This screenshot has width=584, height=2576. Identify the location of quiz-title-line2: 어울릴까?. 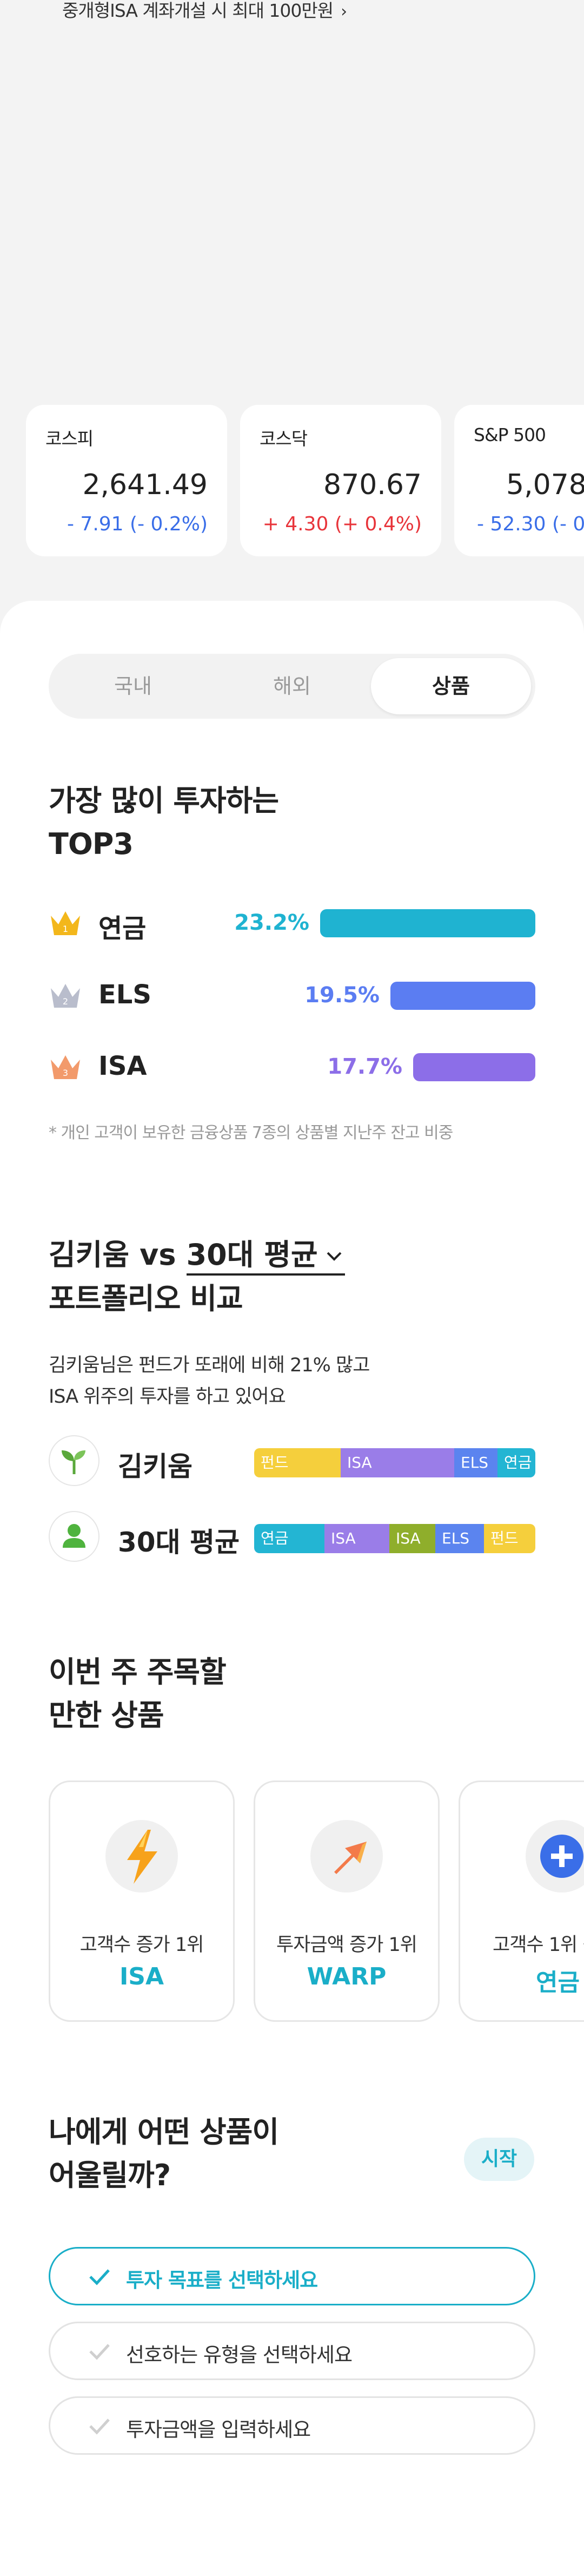
(110, 2175).